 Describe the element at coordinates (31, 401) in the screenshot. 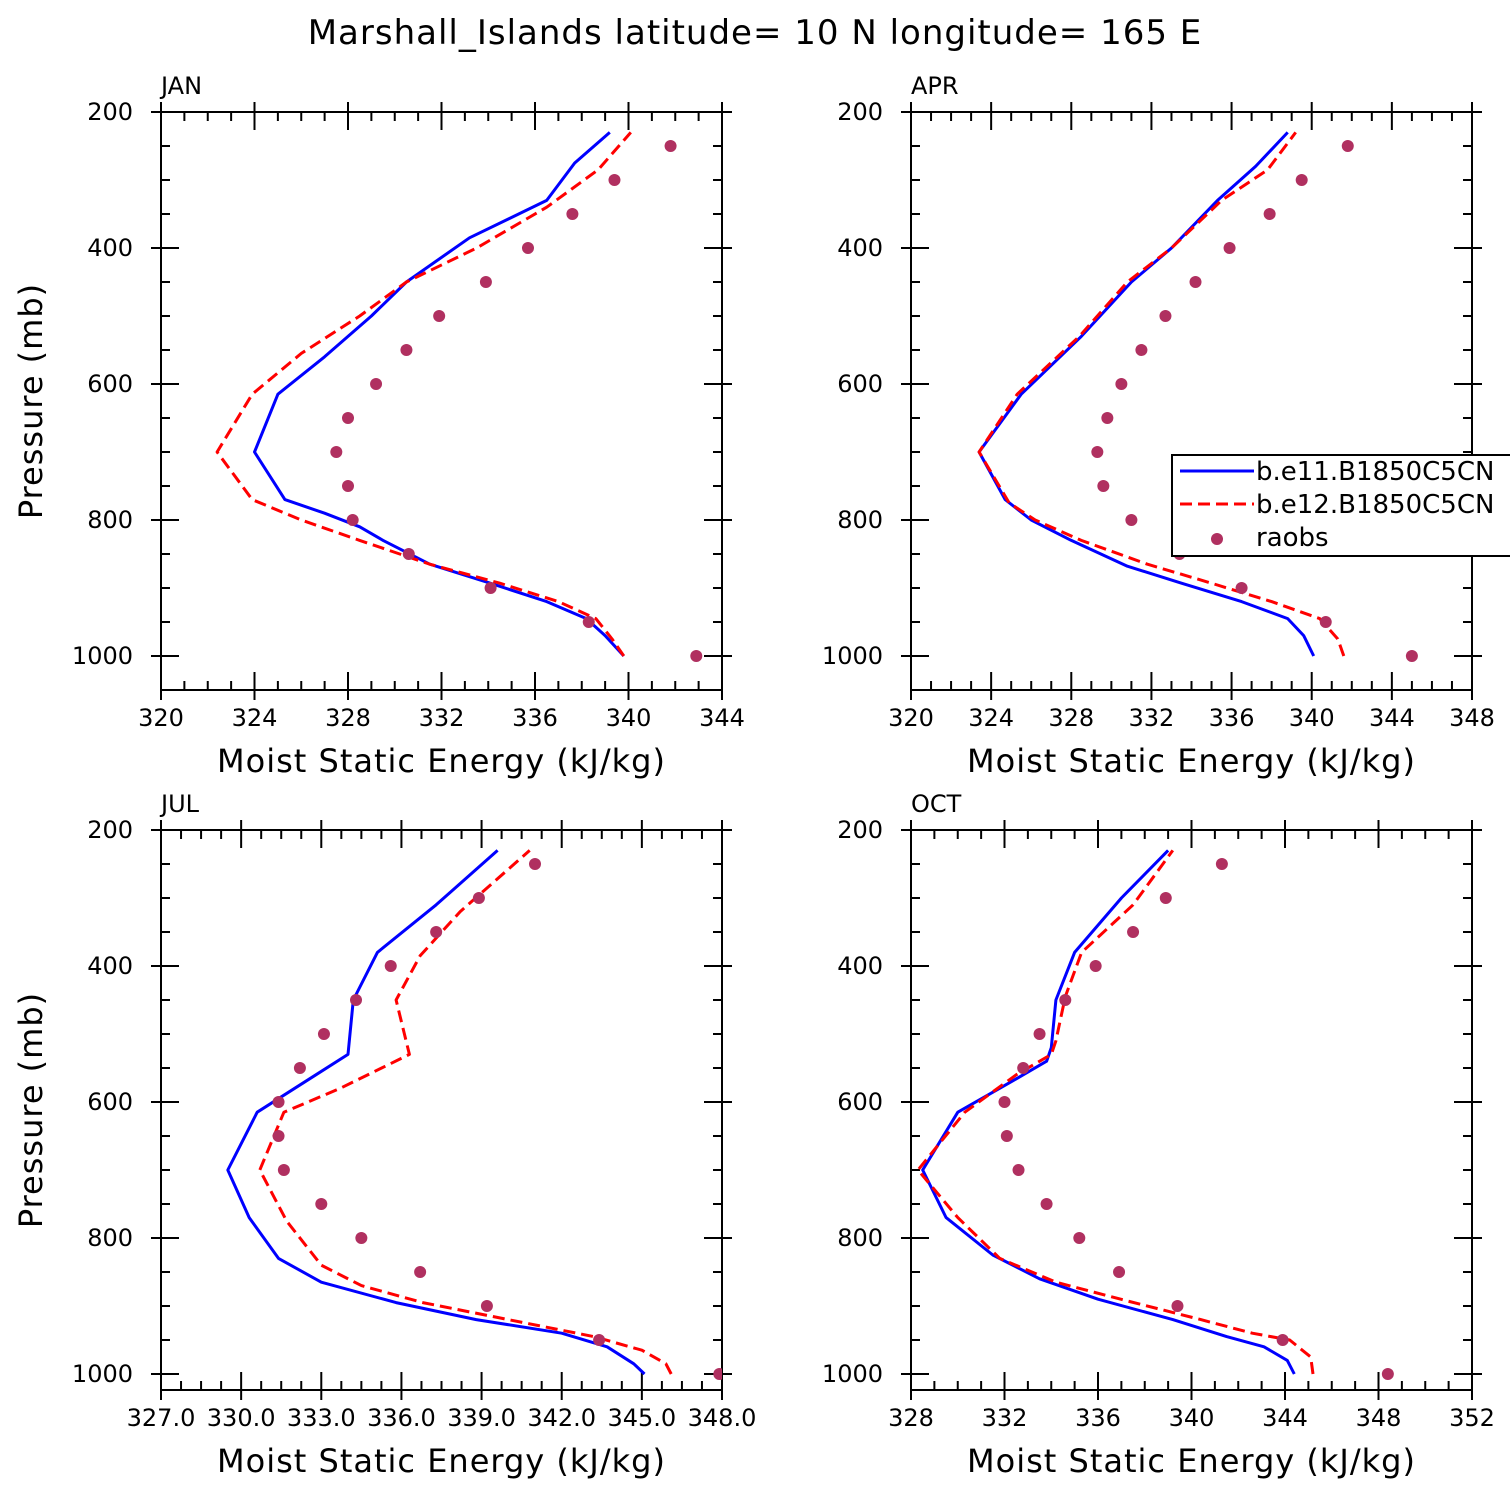

I see `y-axis-label: Pressure (mb)` at that location.